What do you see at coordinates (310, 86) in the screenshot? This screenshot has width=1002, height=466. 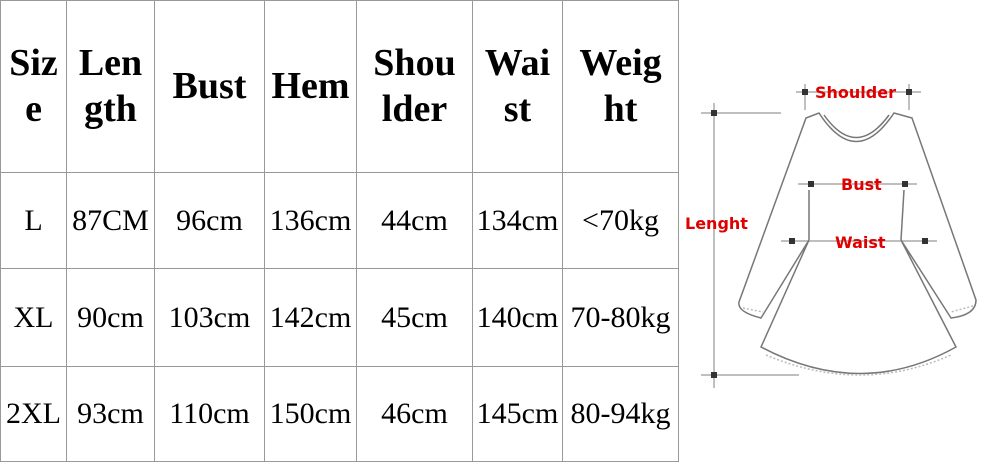 I see `header-hem: Hem` at bounding box center [310, 86].